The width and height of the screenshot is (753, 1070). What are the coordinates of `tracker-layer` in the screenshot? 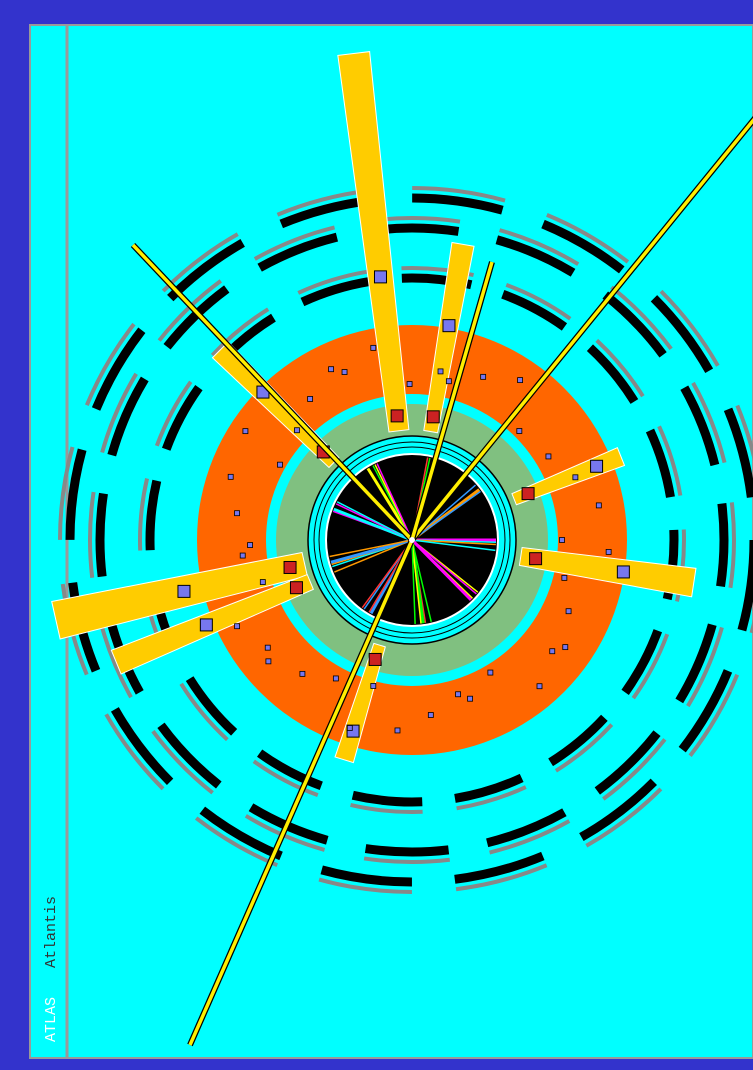 It's located at (412, 540).